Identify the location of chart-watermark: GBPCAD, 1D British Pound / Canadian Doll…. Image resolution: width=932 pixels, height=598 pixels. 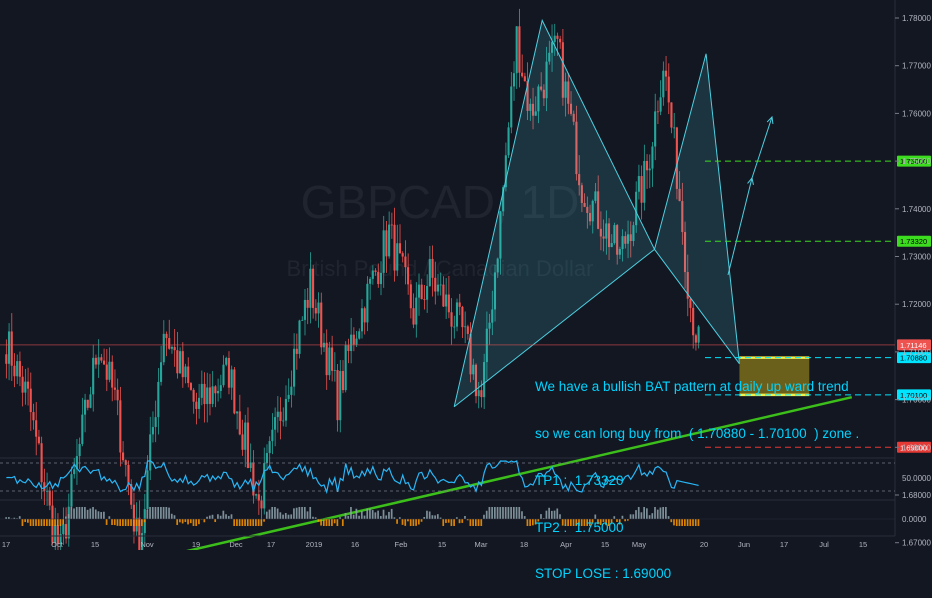
(440, 228).